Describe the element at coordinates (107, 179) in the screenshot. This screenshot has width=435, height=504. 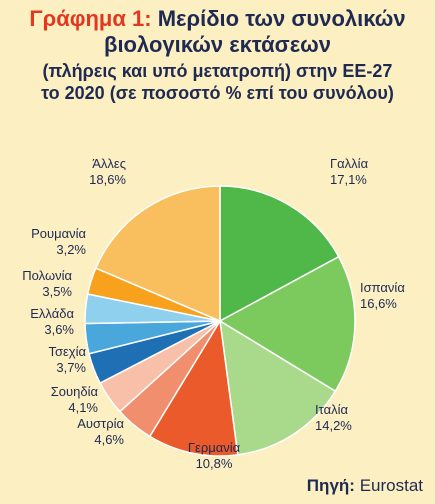
I see `slice-value-label: 18,6%` at that location.